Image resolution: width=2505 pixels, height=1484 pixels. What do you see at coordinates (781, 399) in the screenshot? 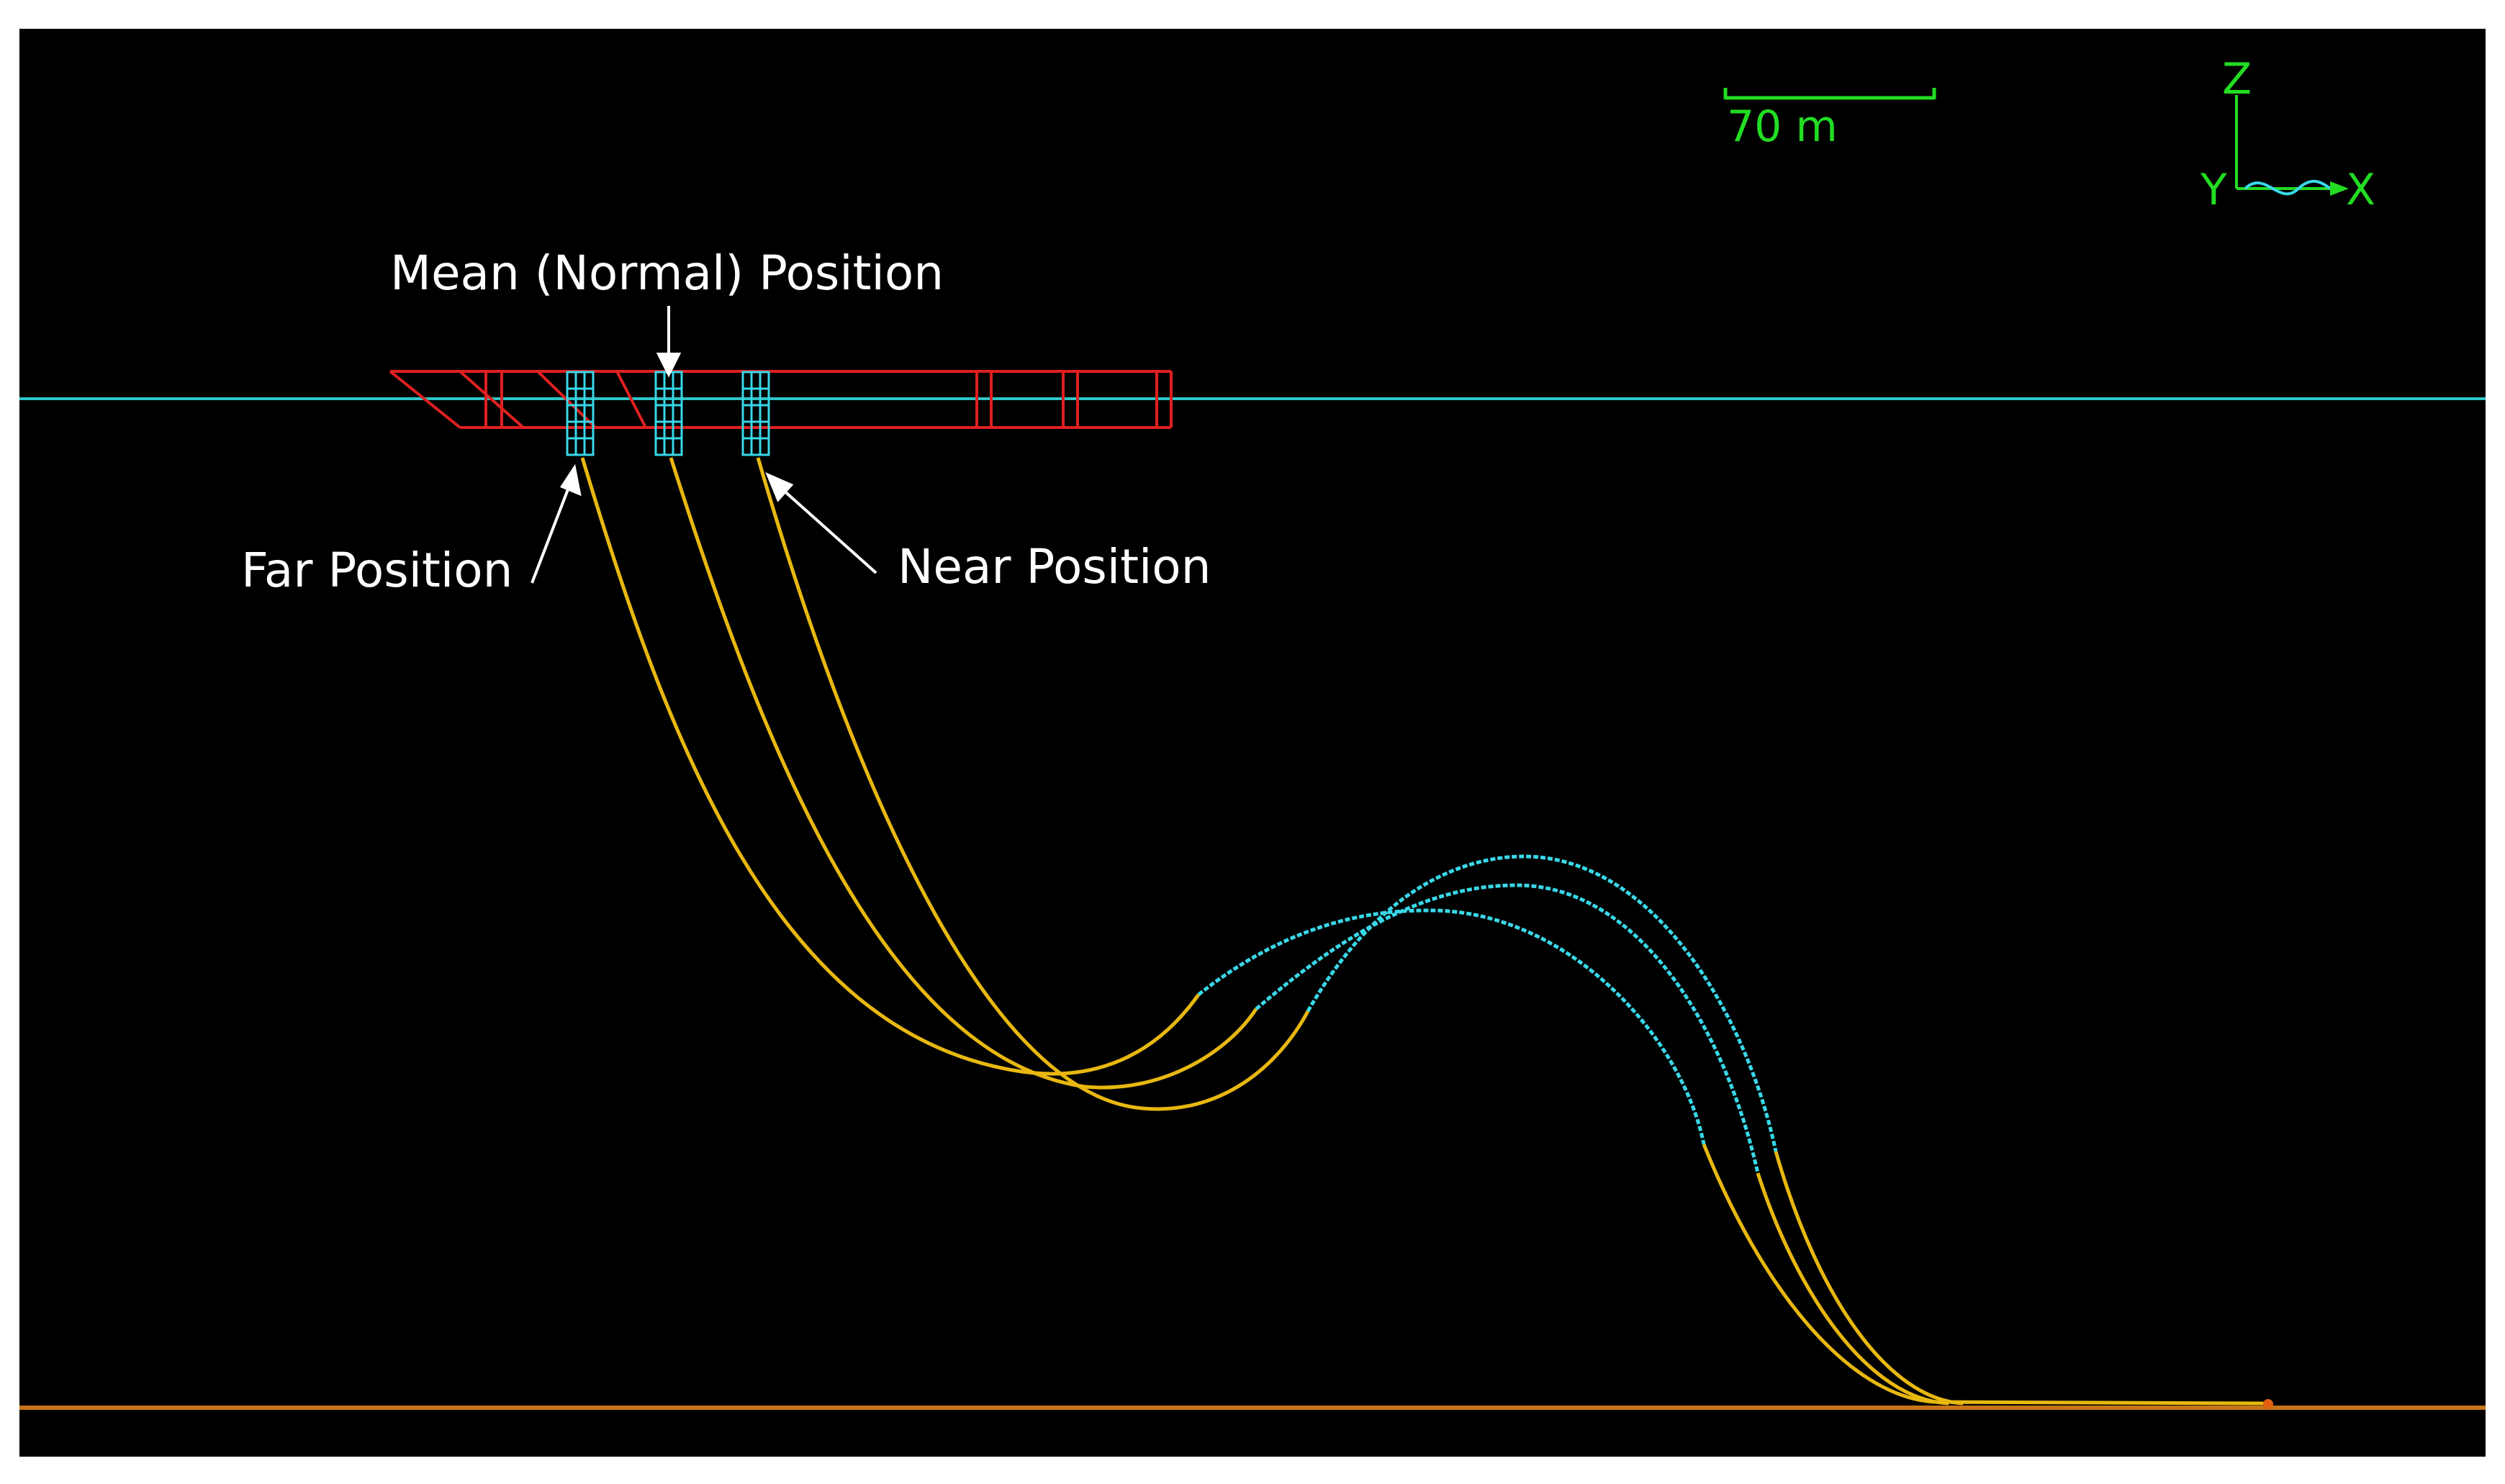
I see `vessel-wireframe` at bounding box center [781, 399].